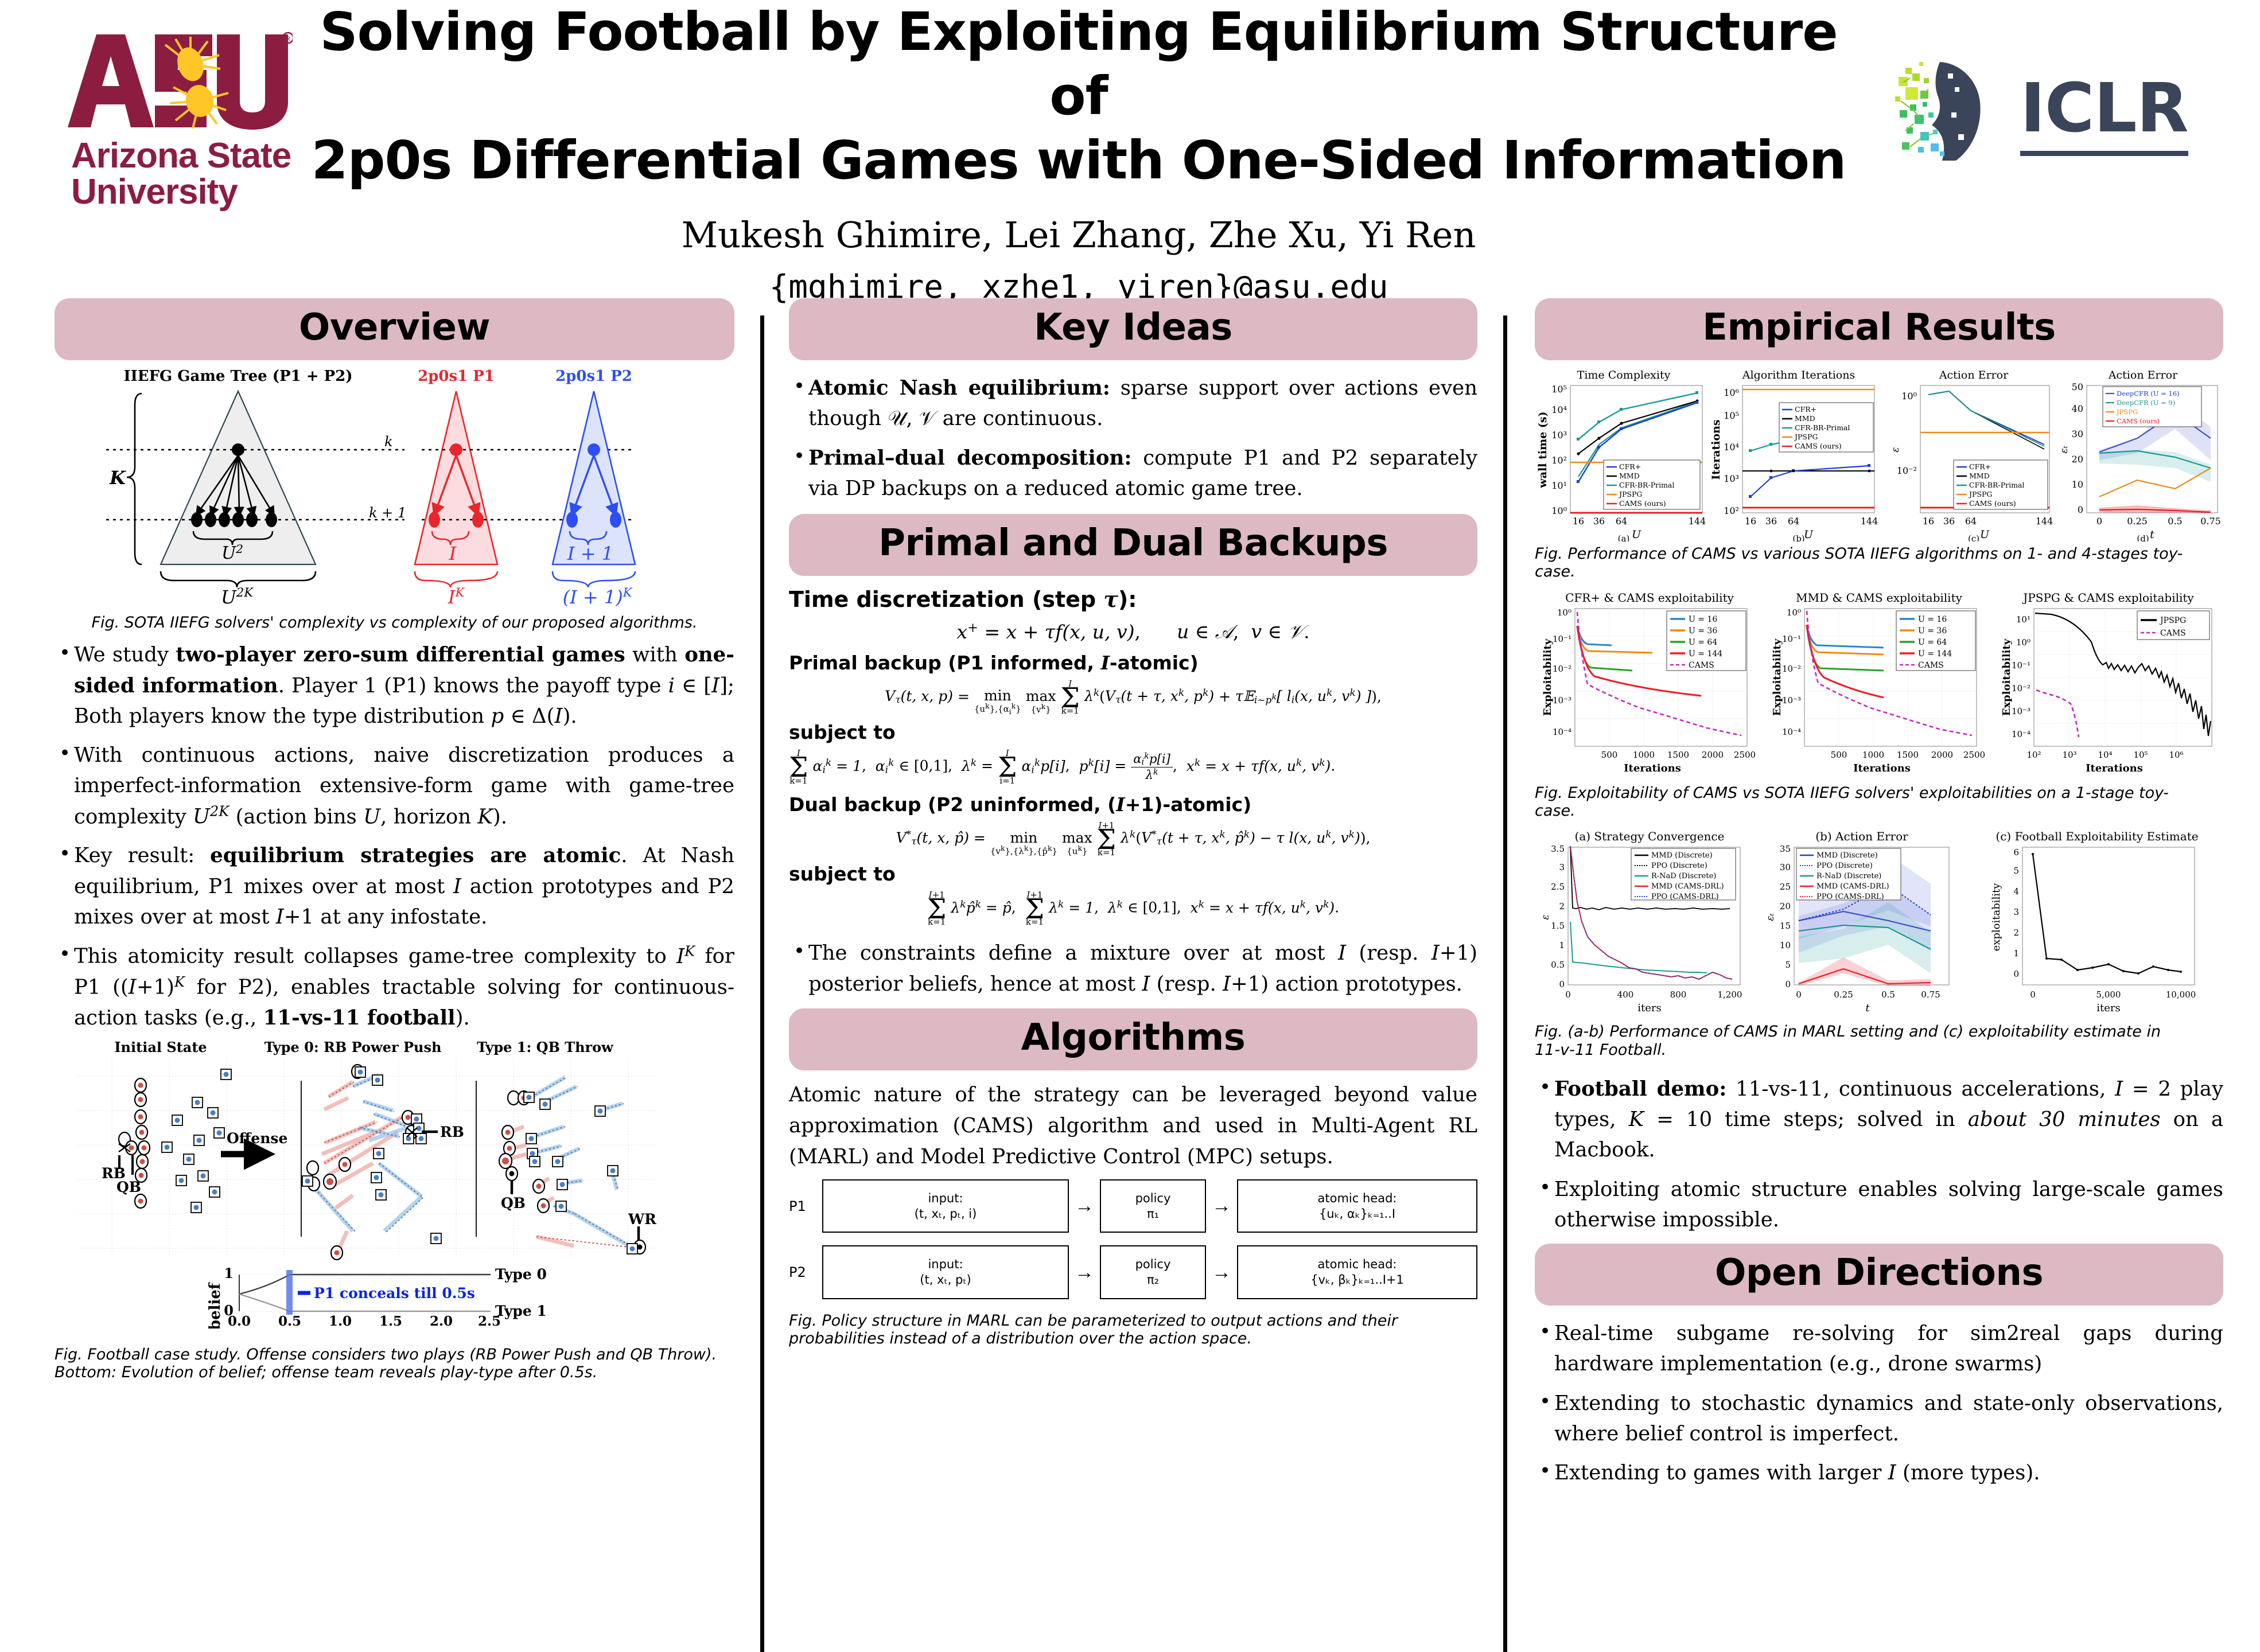 This screenshot has height=1652, width=2260. I want to click on empirical-caption2-line2: case., so click(1555, 810).